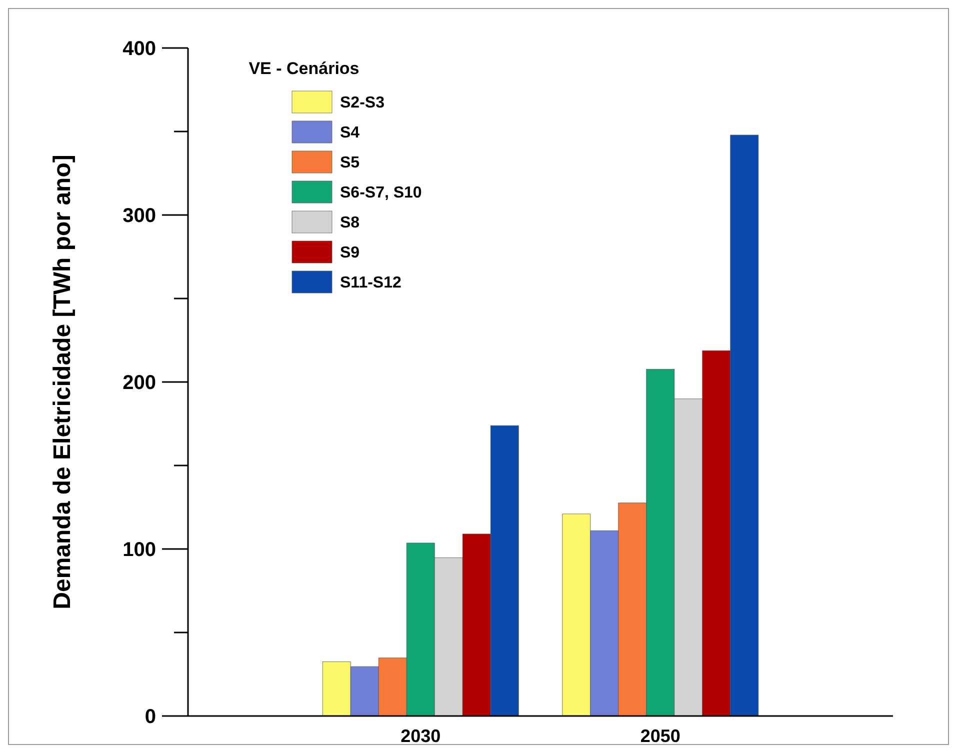 The image size is (957, 753). Describe the element at coordinates (150, 717) in the screenshot. I see `y-tick-label: 0` at that location.